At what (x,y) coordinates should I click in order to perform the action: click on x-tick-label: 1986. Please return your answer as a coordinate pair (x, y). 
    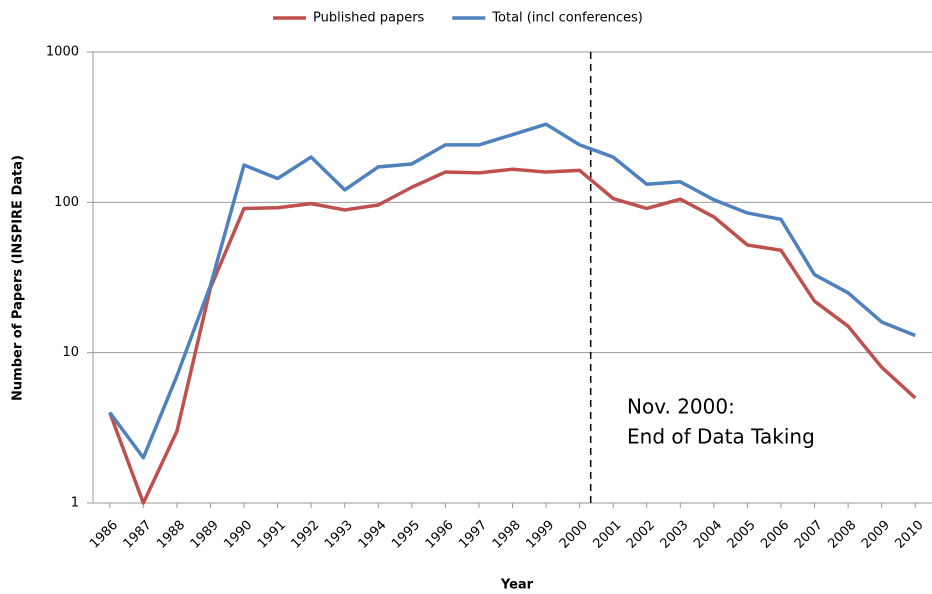
    Looking at the image, I should click on (104, 535).